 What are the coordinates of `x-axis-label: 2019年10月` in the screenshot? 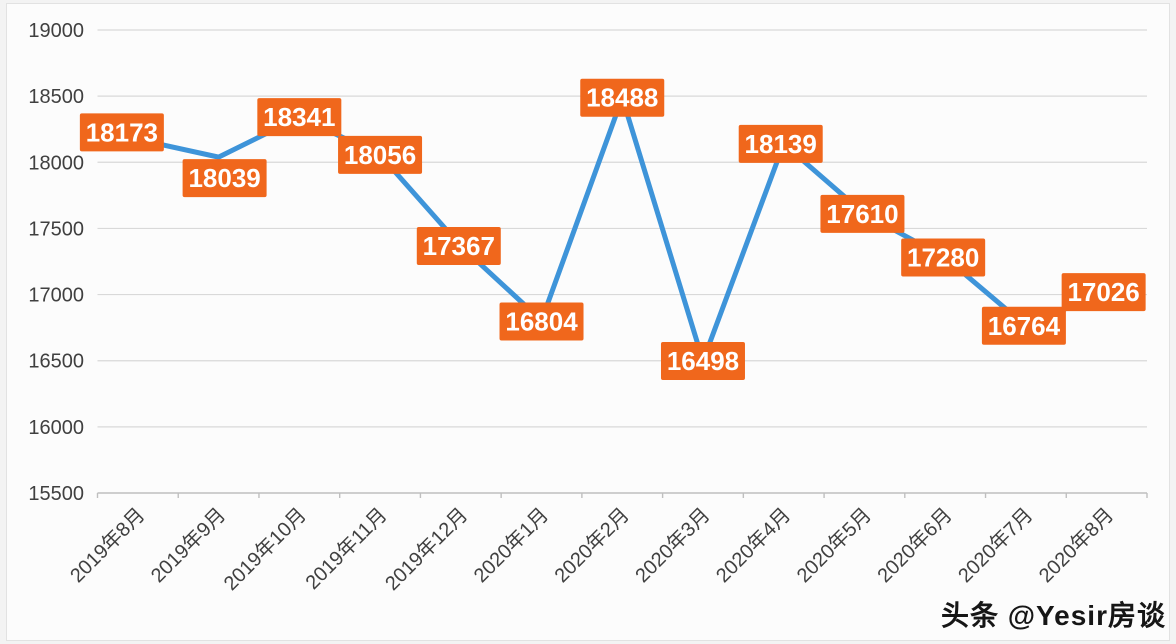 It's located at (265, 549).